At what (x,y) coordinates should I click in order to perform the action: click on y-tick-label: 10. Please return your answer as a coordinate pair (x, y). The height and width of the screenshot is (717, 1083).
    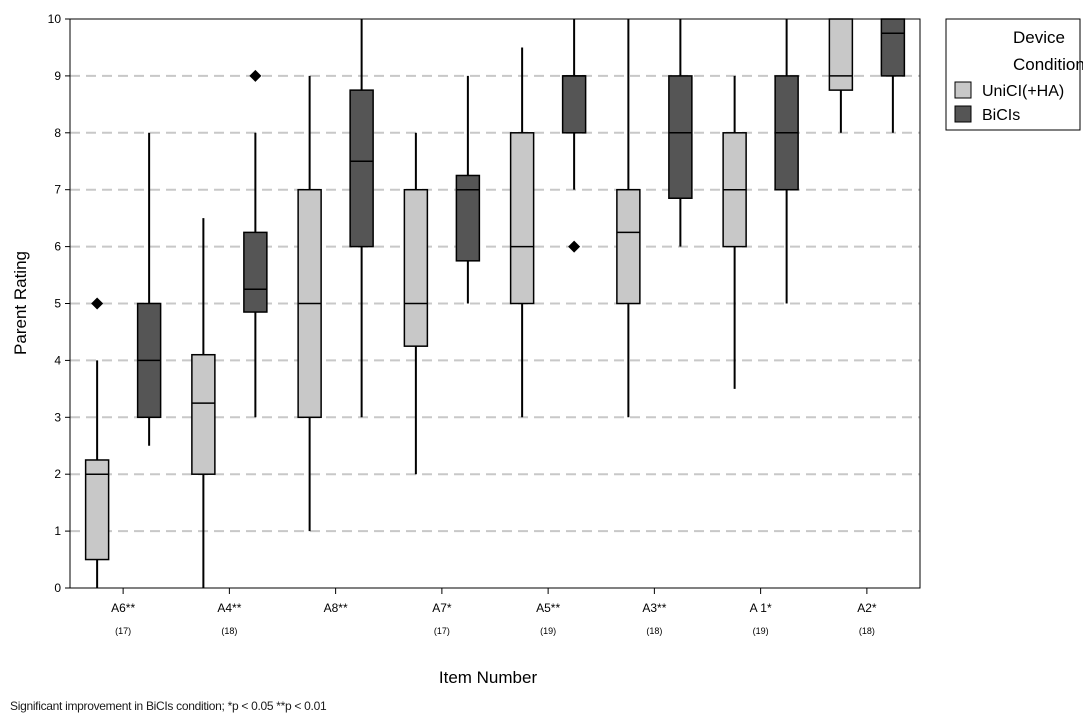
    Looking at the image, I should click on (55, 19).